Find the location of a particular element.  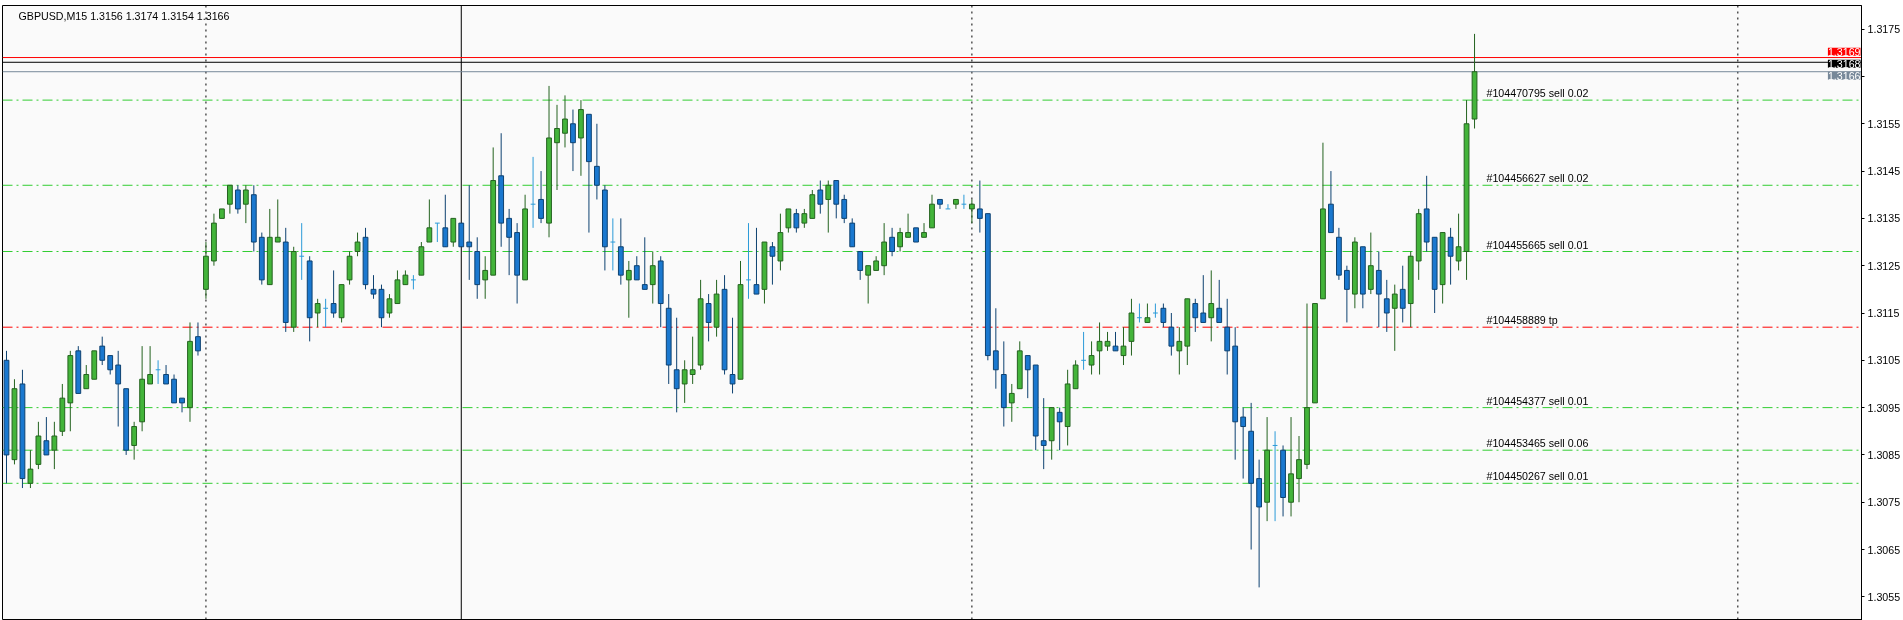

y-tick-label: 1.3105 is located at coordinates (1884, 360).